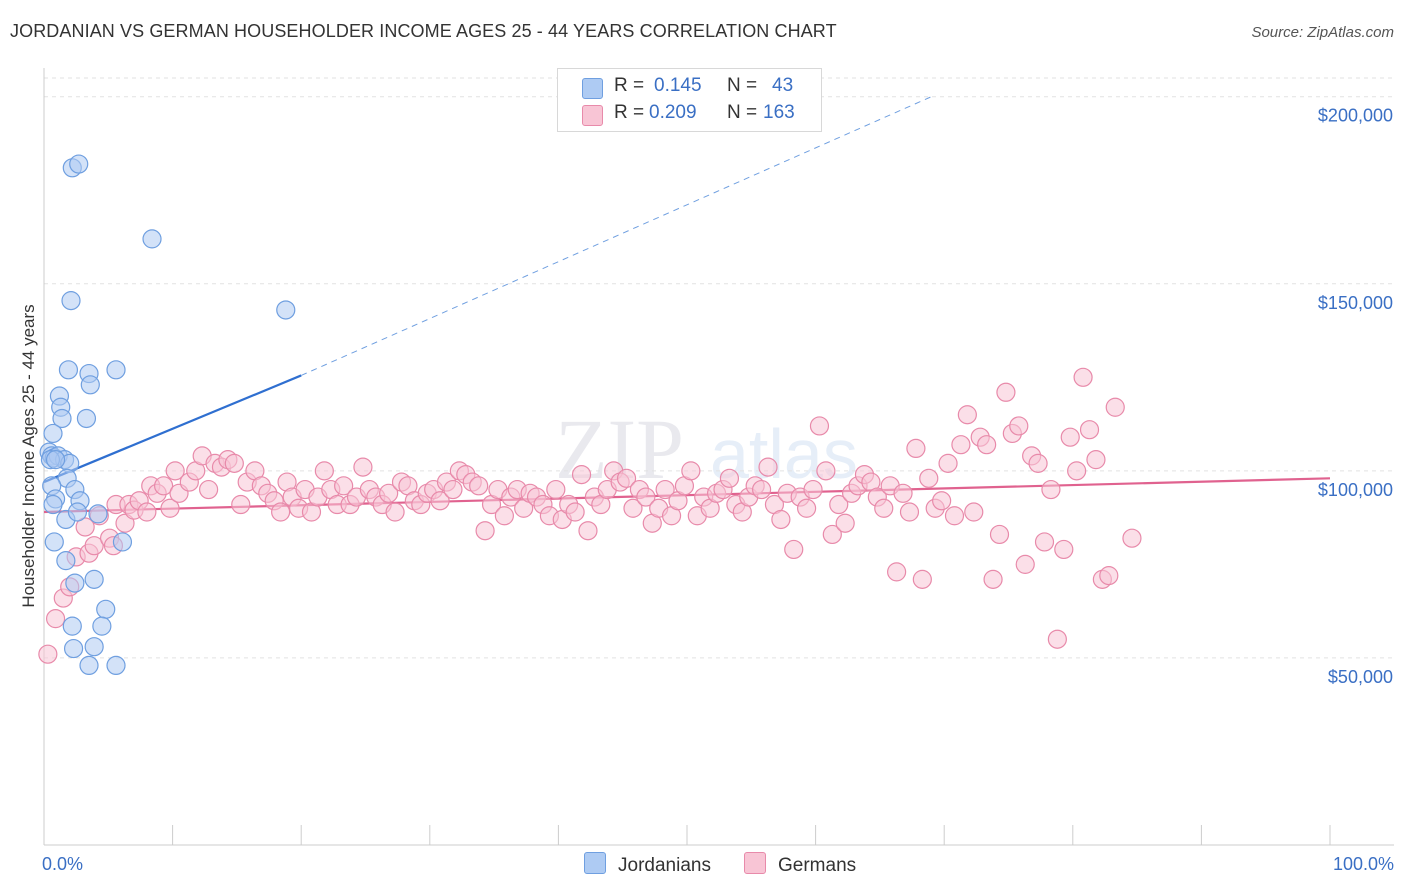 The width and height of the screenshot is (1406, 892). Describe the element at coordinates (1360, 677) in the screenshot. I see `y-tick-label: $50,000` at that location.